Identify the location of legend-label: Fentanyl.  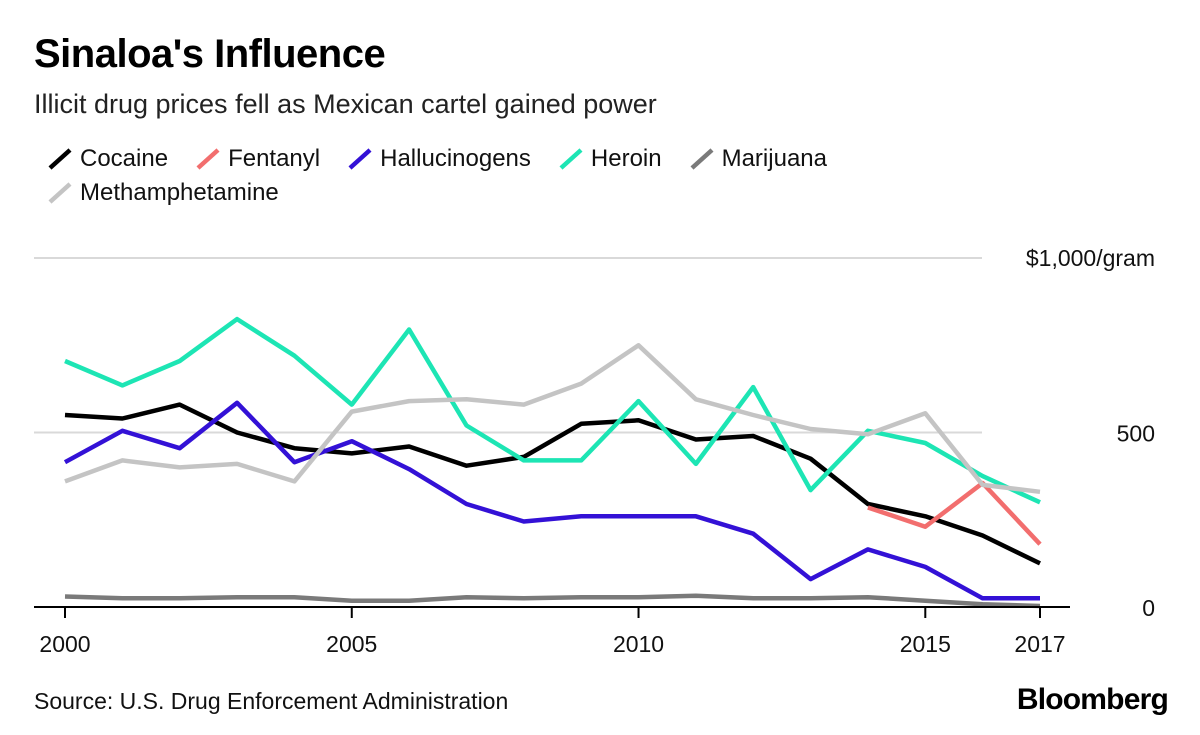
(274, 158).